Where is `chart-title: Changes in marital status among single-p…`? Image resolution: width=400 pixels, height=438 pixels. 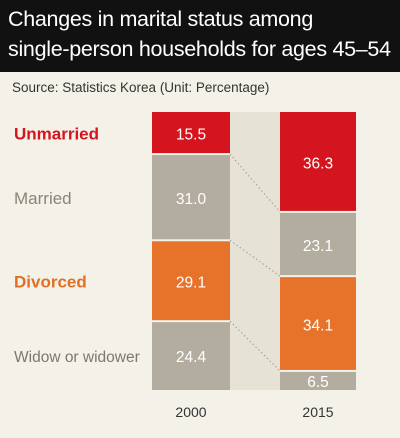
chart-title: Changes in marital status among single-p… is located at coordinates (199, 34).